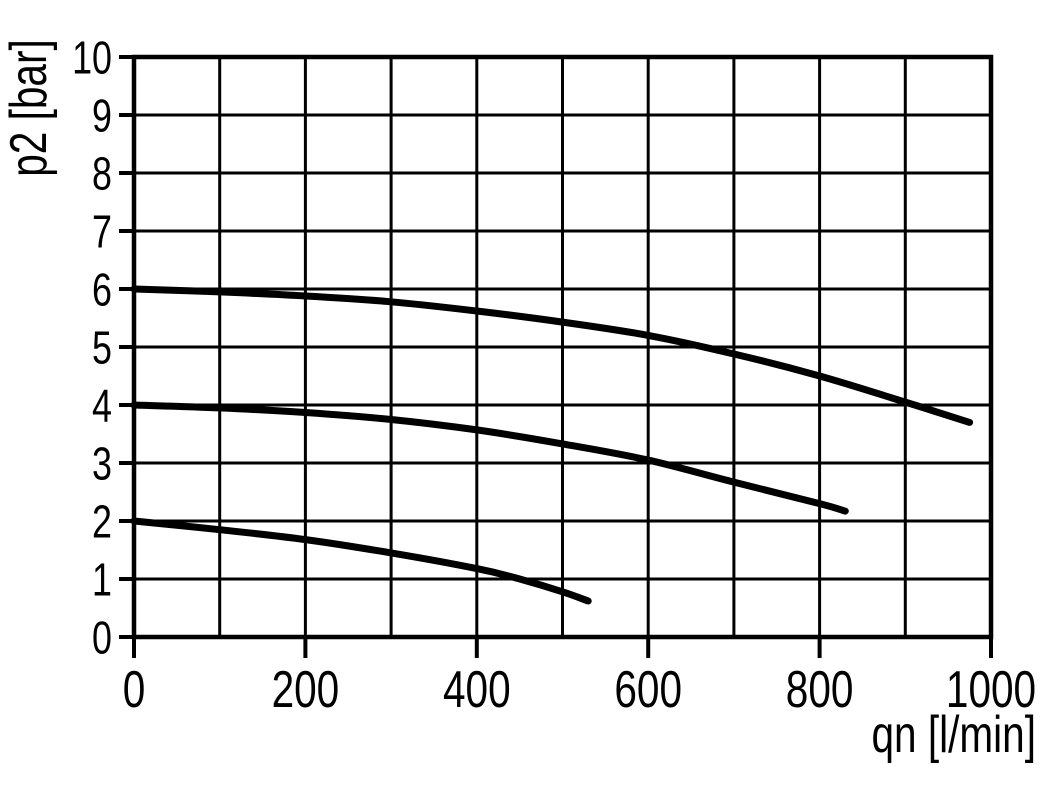 This screenshot has height=803, width=1051. What do you see at coordinates (102, 521) in the screenshot?
I see `y-tick-label: 2` at bounding box center [102, 521].